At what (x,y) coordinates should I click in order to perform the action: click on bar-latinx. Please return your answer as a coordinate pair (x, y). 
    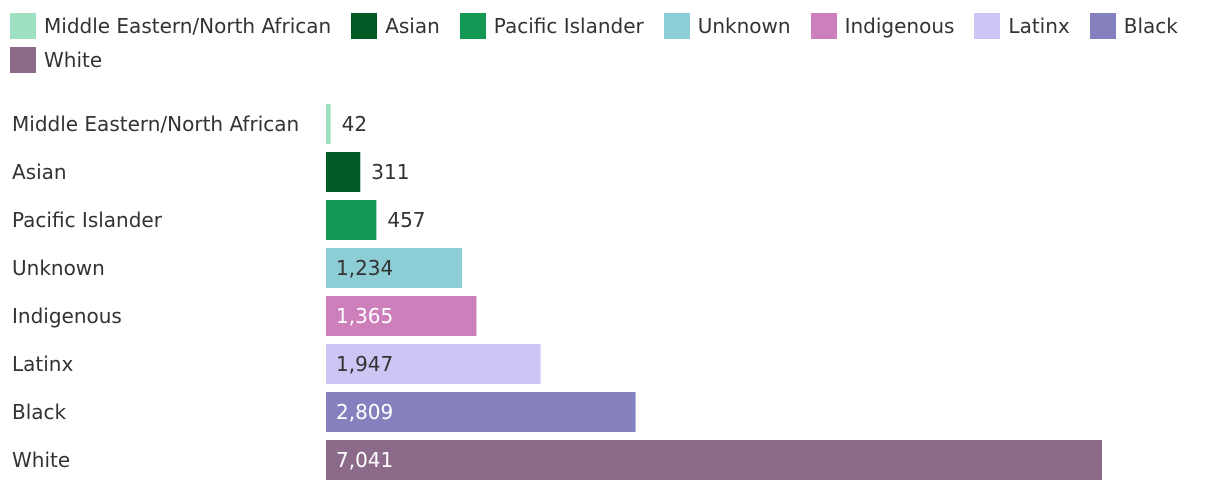
    Looking at the image, I should click on (433, 364).